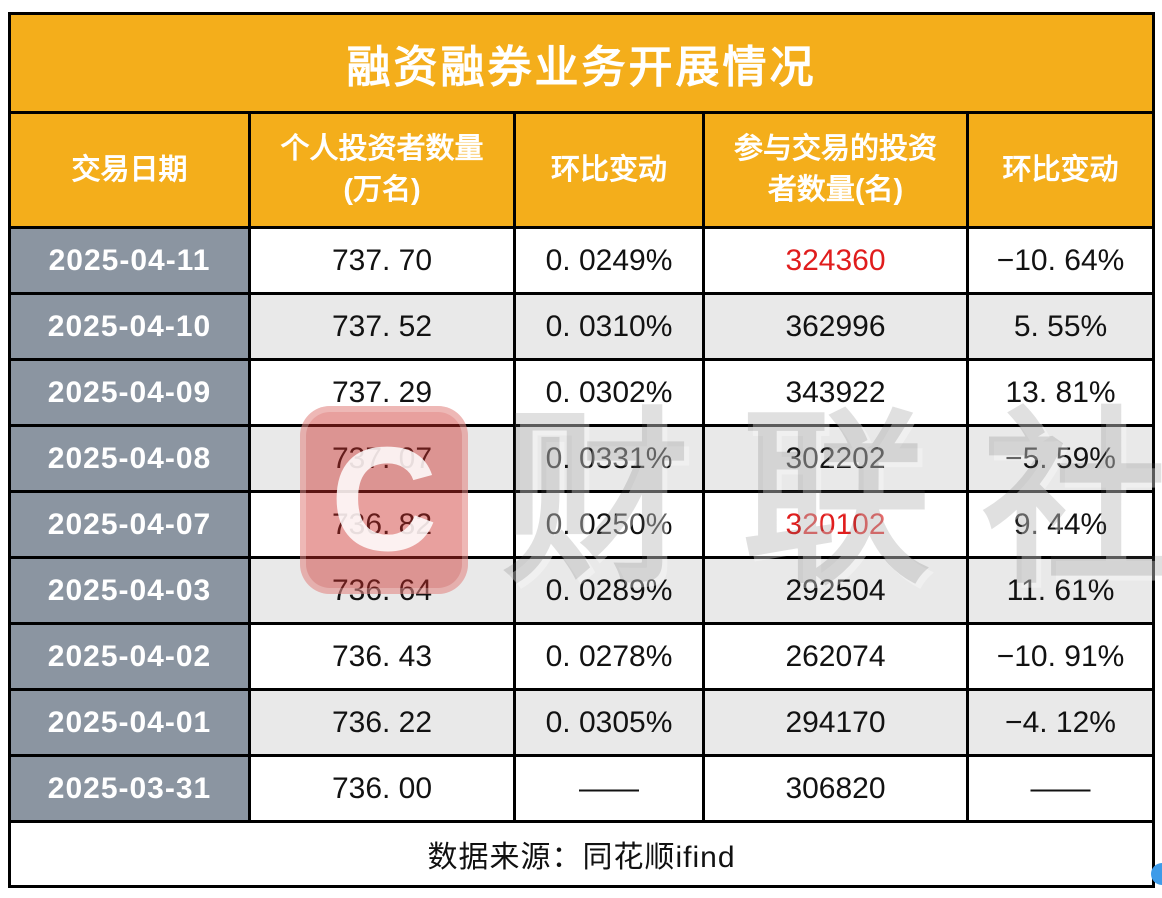  What do you see at coordinates (609, 392) in the screenshot?
I see `mom-change-cell: 0. 0302%` at bounding box center [609, 392].